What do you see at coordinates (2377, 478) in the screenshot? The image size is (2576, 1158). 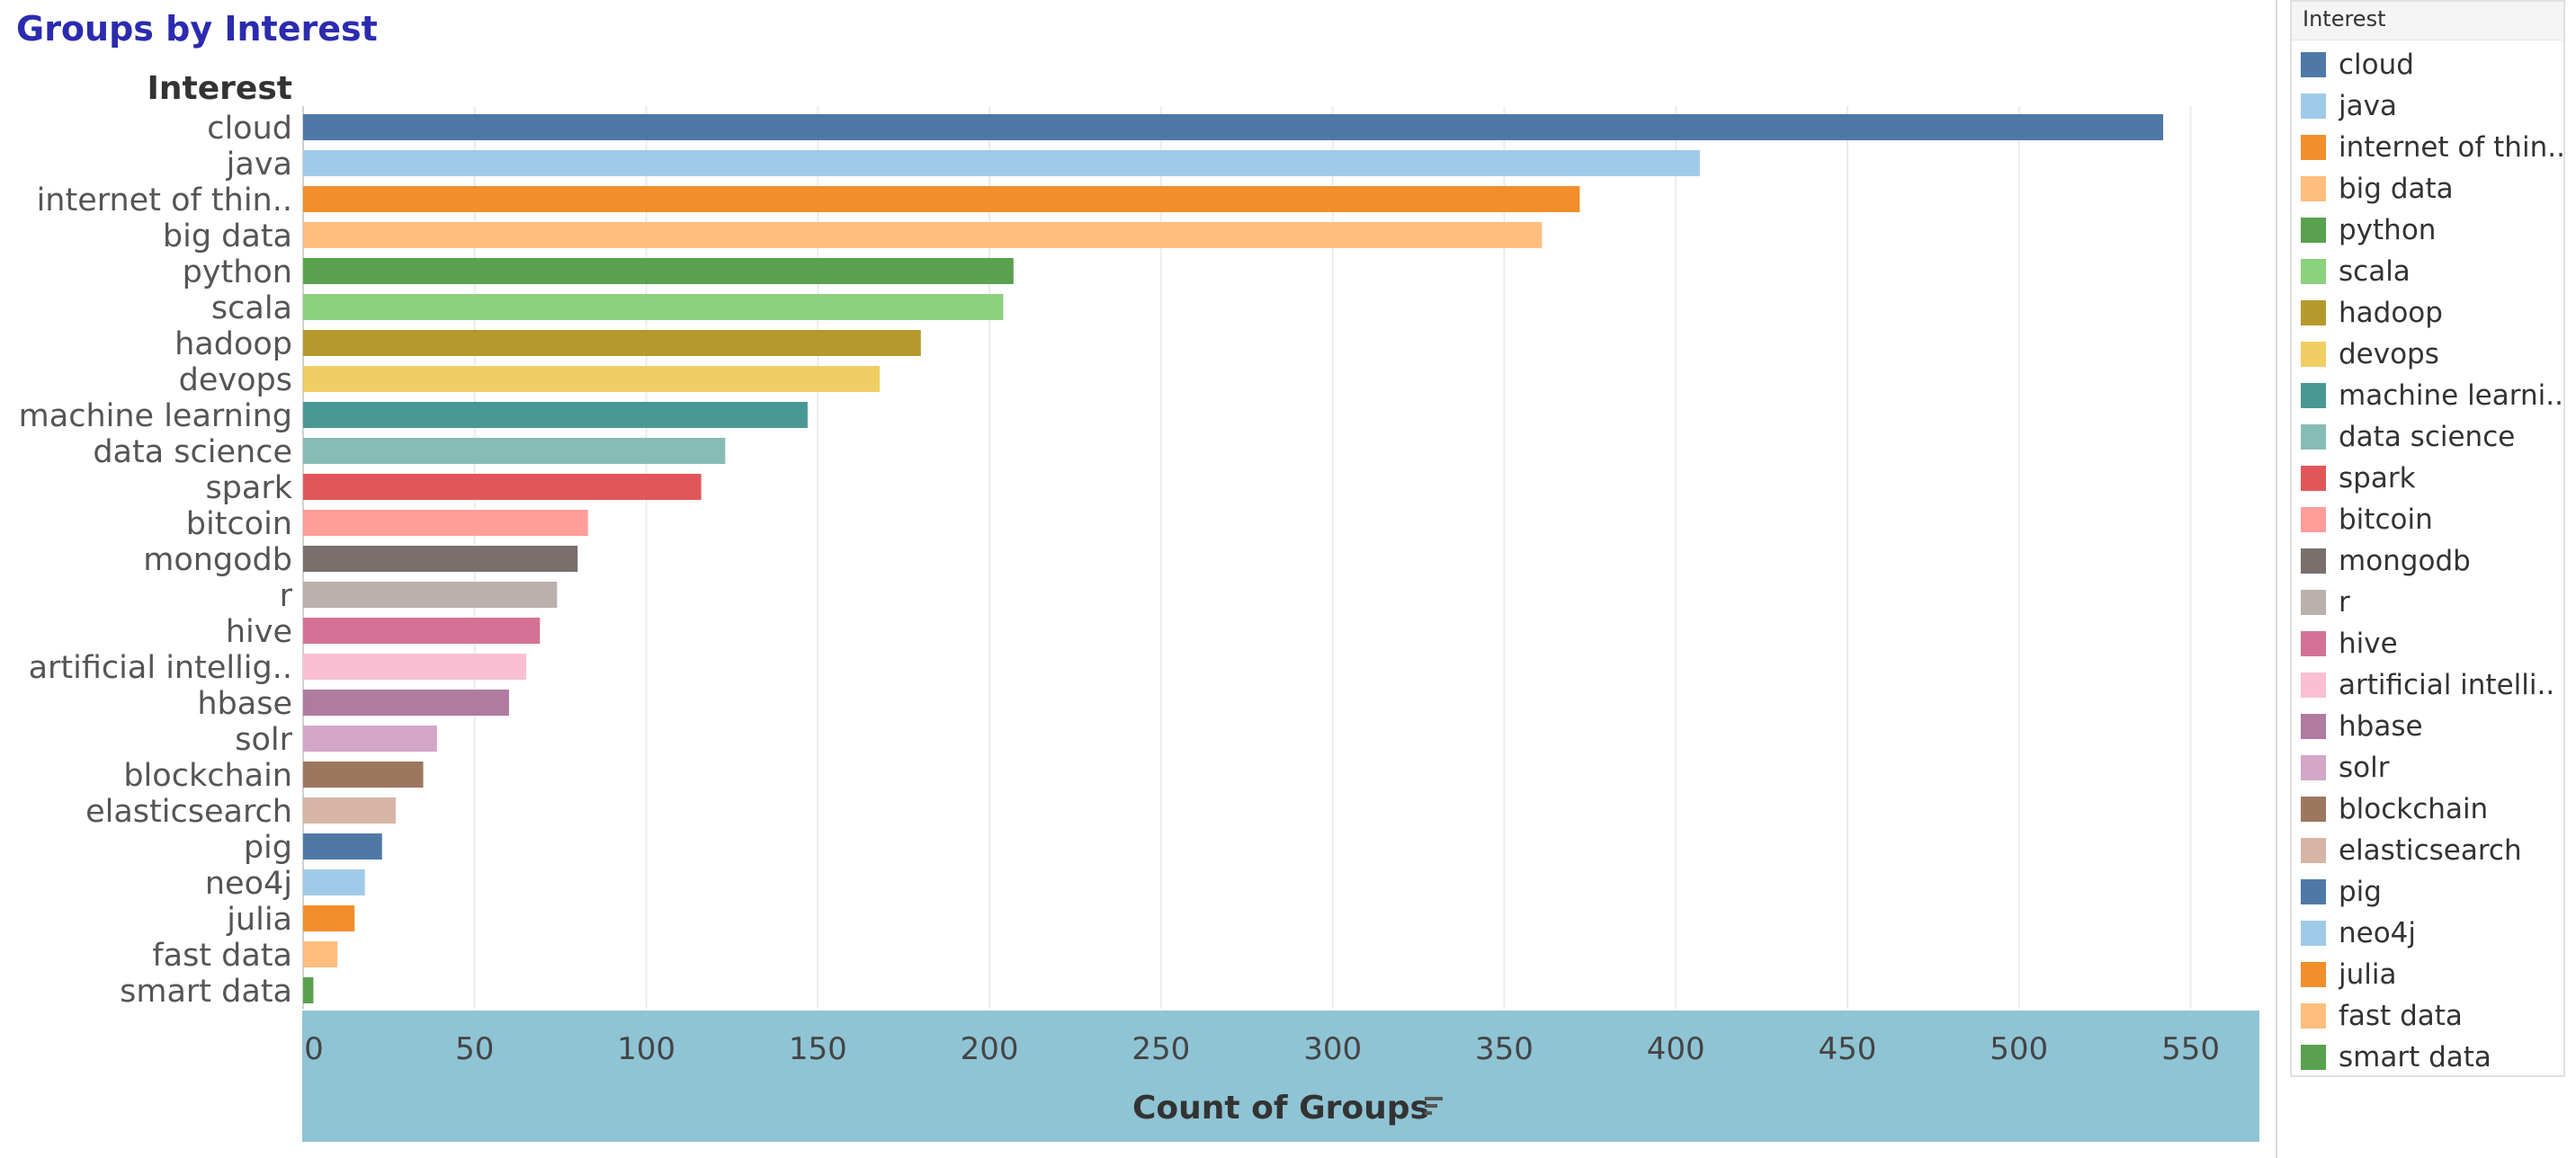 I see `legend-label: spark` at bounding box center [2377, 478].